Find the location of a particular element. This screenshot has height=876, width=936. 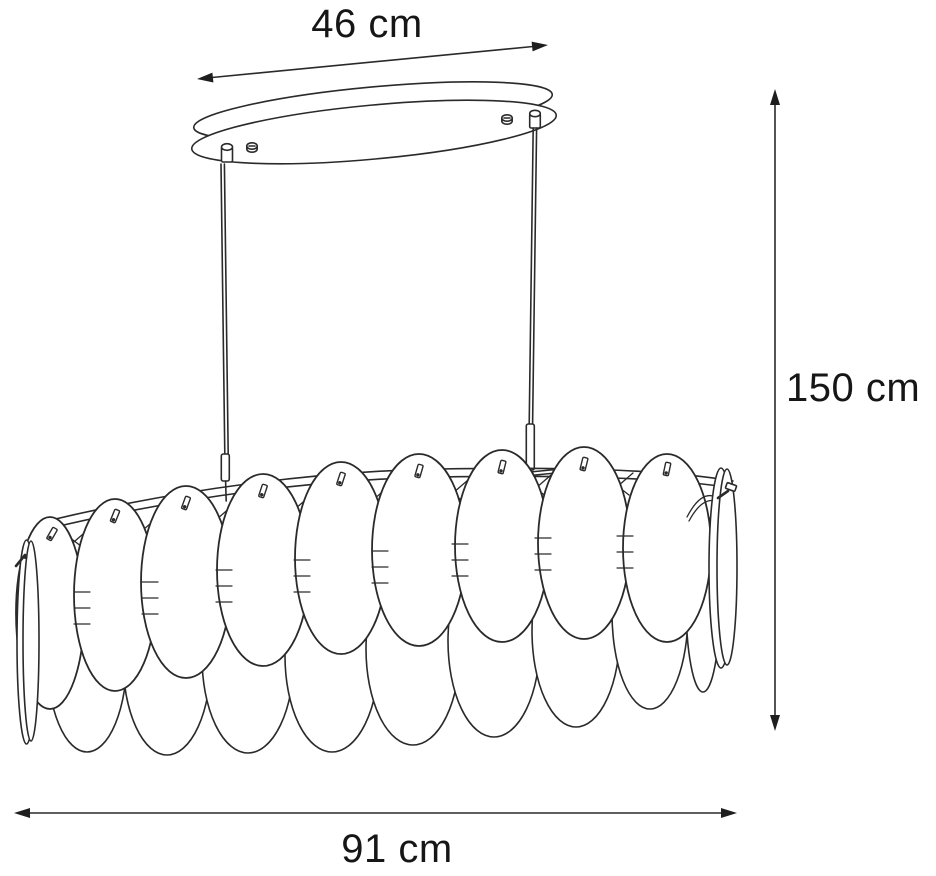

dimension-arrow-bottom is located at coordinates (375, 813).